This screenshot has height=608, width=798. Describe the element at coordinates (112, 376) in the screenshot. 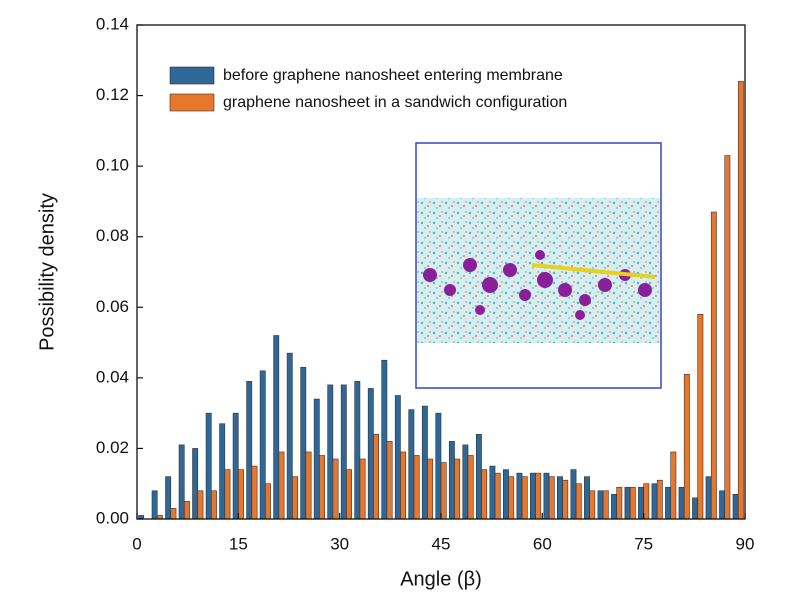

I see `y-tick-label: 0.04` at that location.